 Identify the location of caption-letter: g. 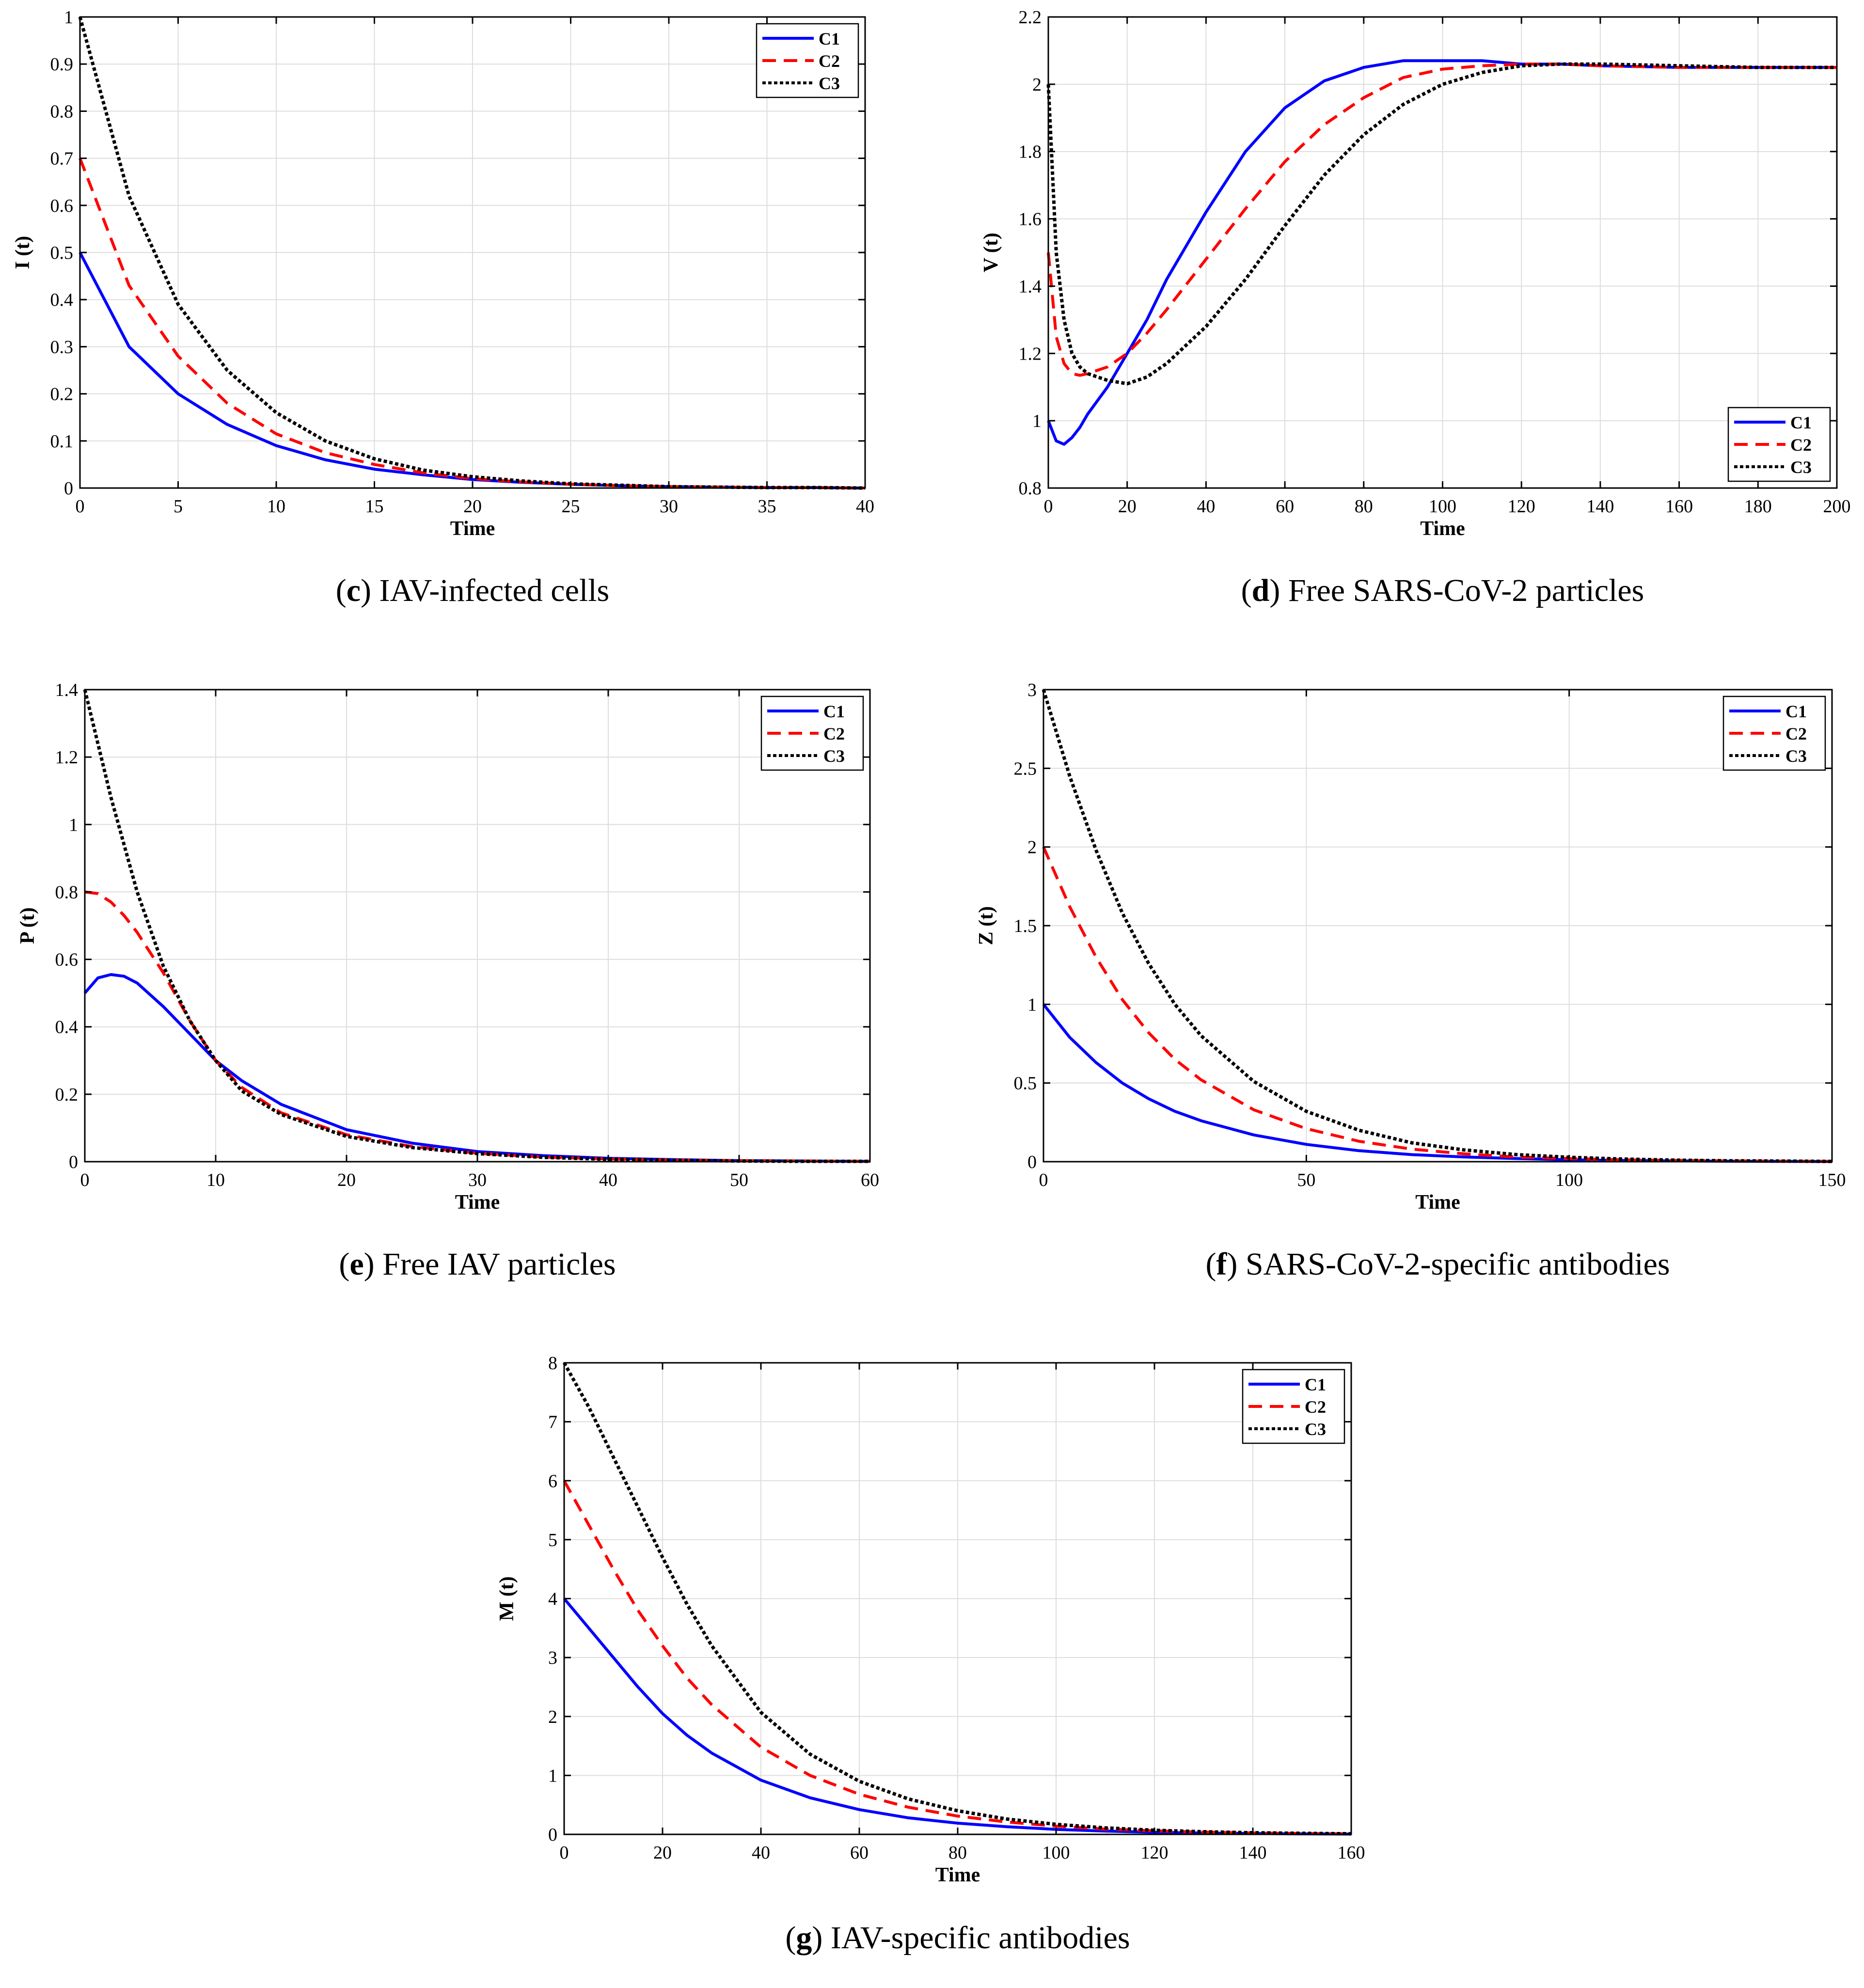
(804, 1938).